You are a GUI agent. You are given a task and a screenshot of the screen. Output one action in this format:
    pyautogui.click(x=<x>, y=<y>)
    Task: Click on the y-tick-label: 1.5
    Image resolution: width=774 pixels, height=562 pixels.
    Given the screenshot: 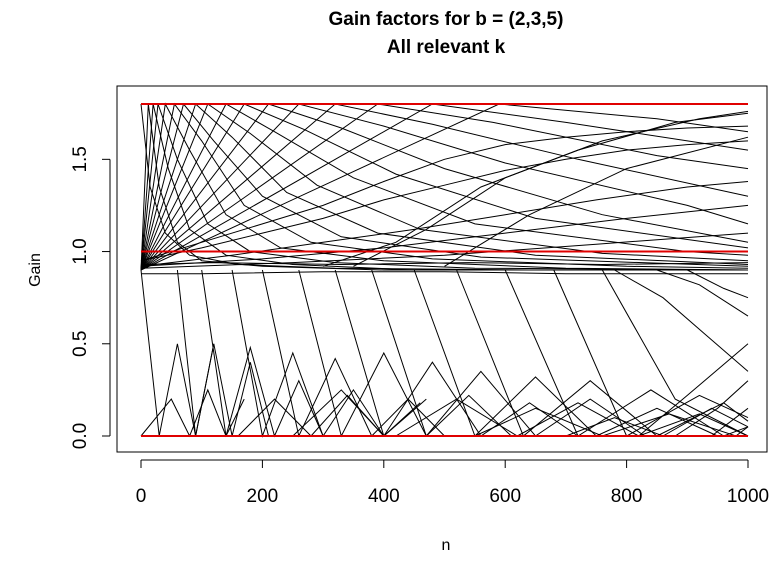 What is the action you would take?
    pyautogui.click(x=80, y=159)
    